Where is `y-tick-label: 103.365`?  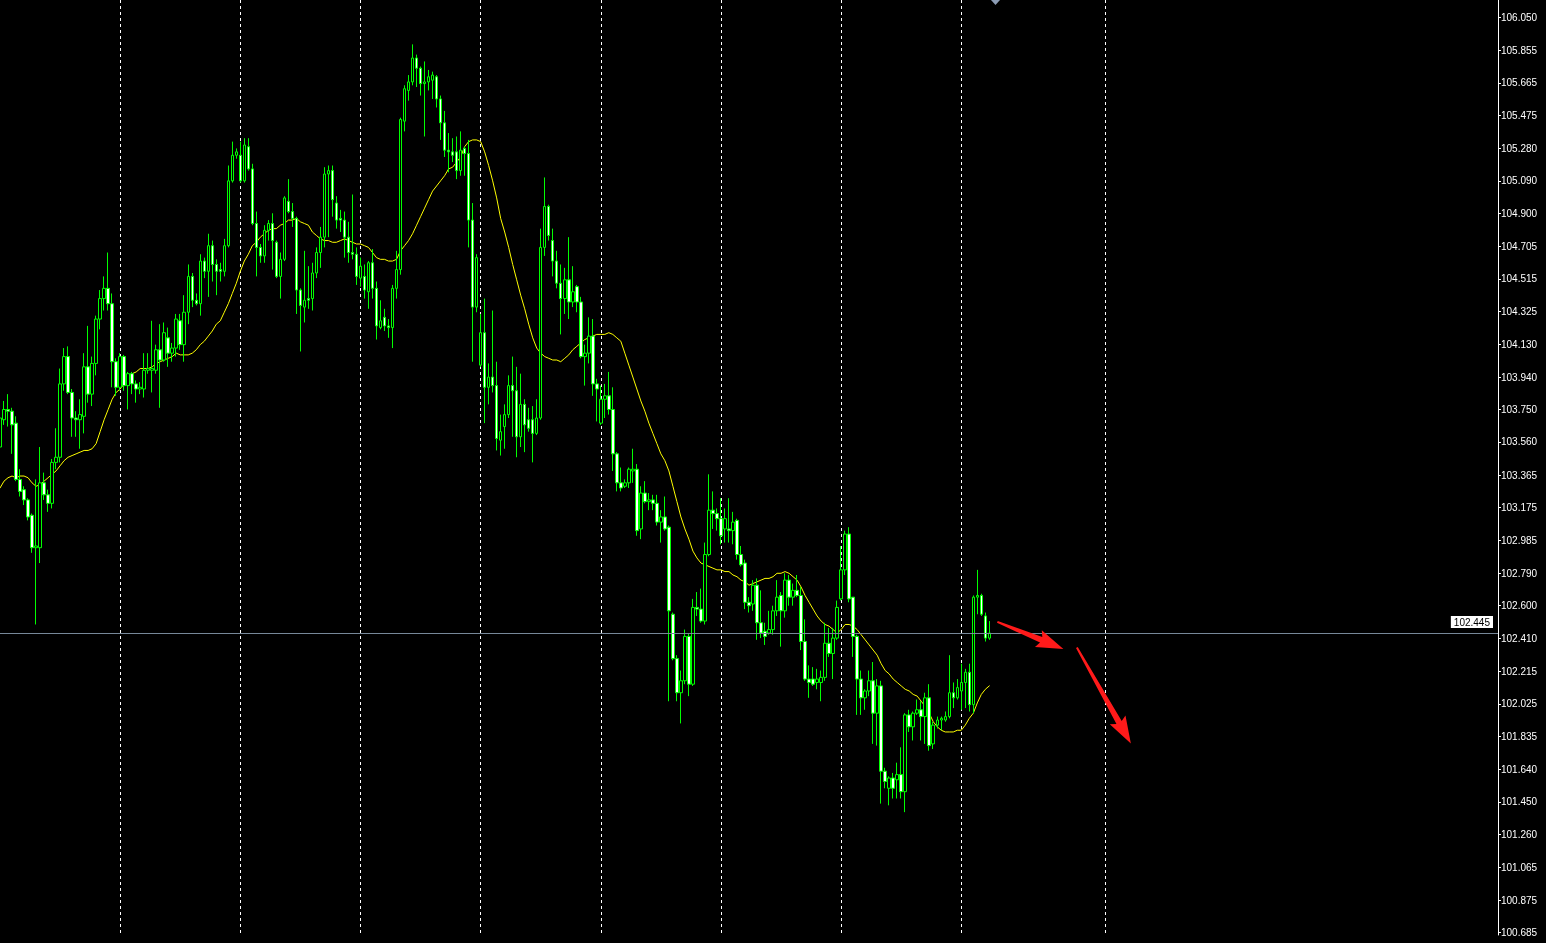 y-tick-label: 103.365 is located at coordinates (1519, 475).